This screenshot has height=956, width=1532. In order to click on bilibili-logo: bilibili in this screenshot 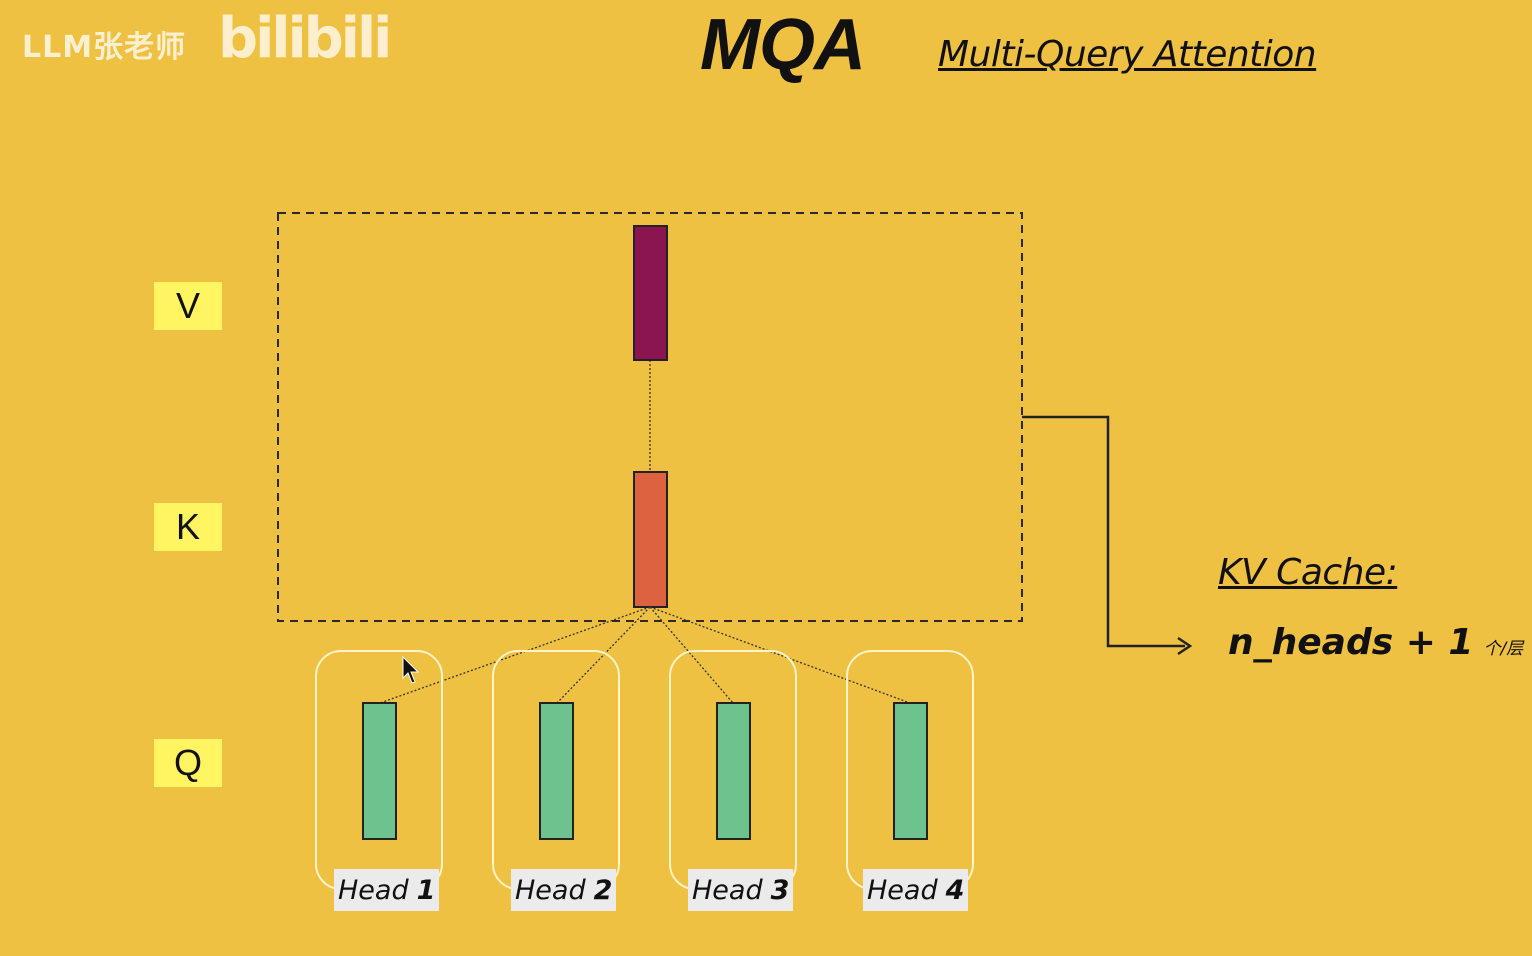, I will do `click(305, 38)`.